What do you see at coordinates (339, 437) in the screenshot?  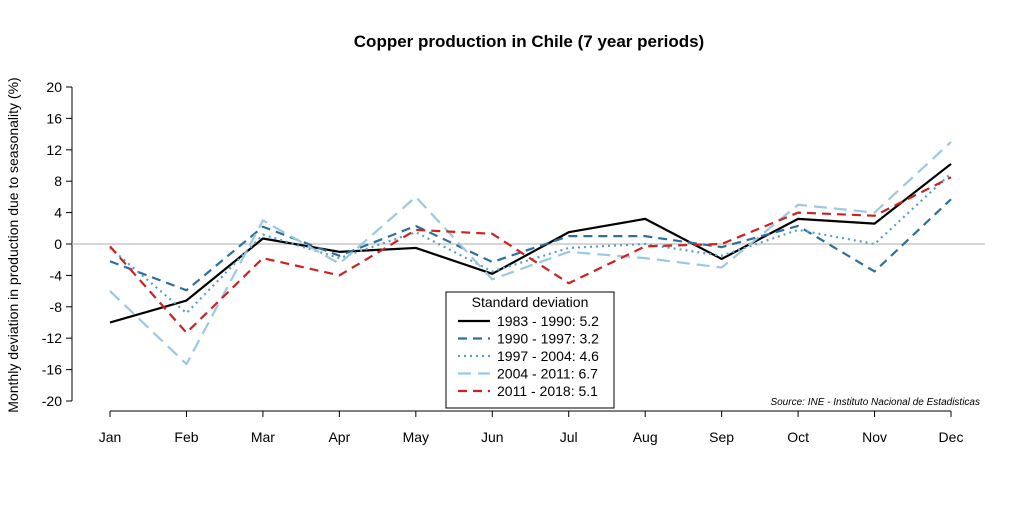 I see `x-tick-label: Apr` at bounding box center [339, 437].